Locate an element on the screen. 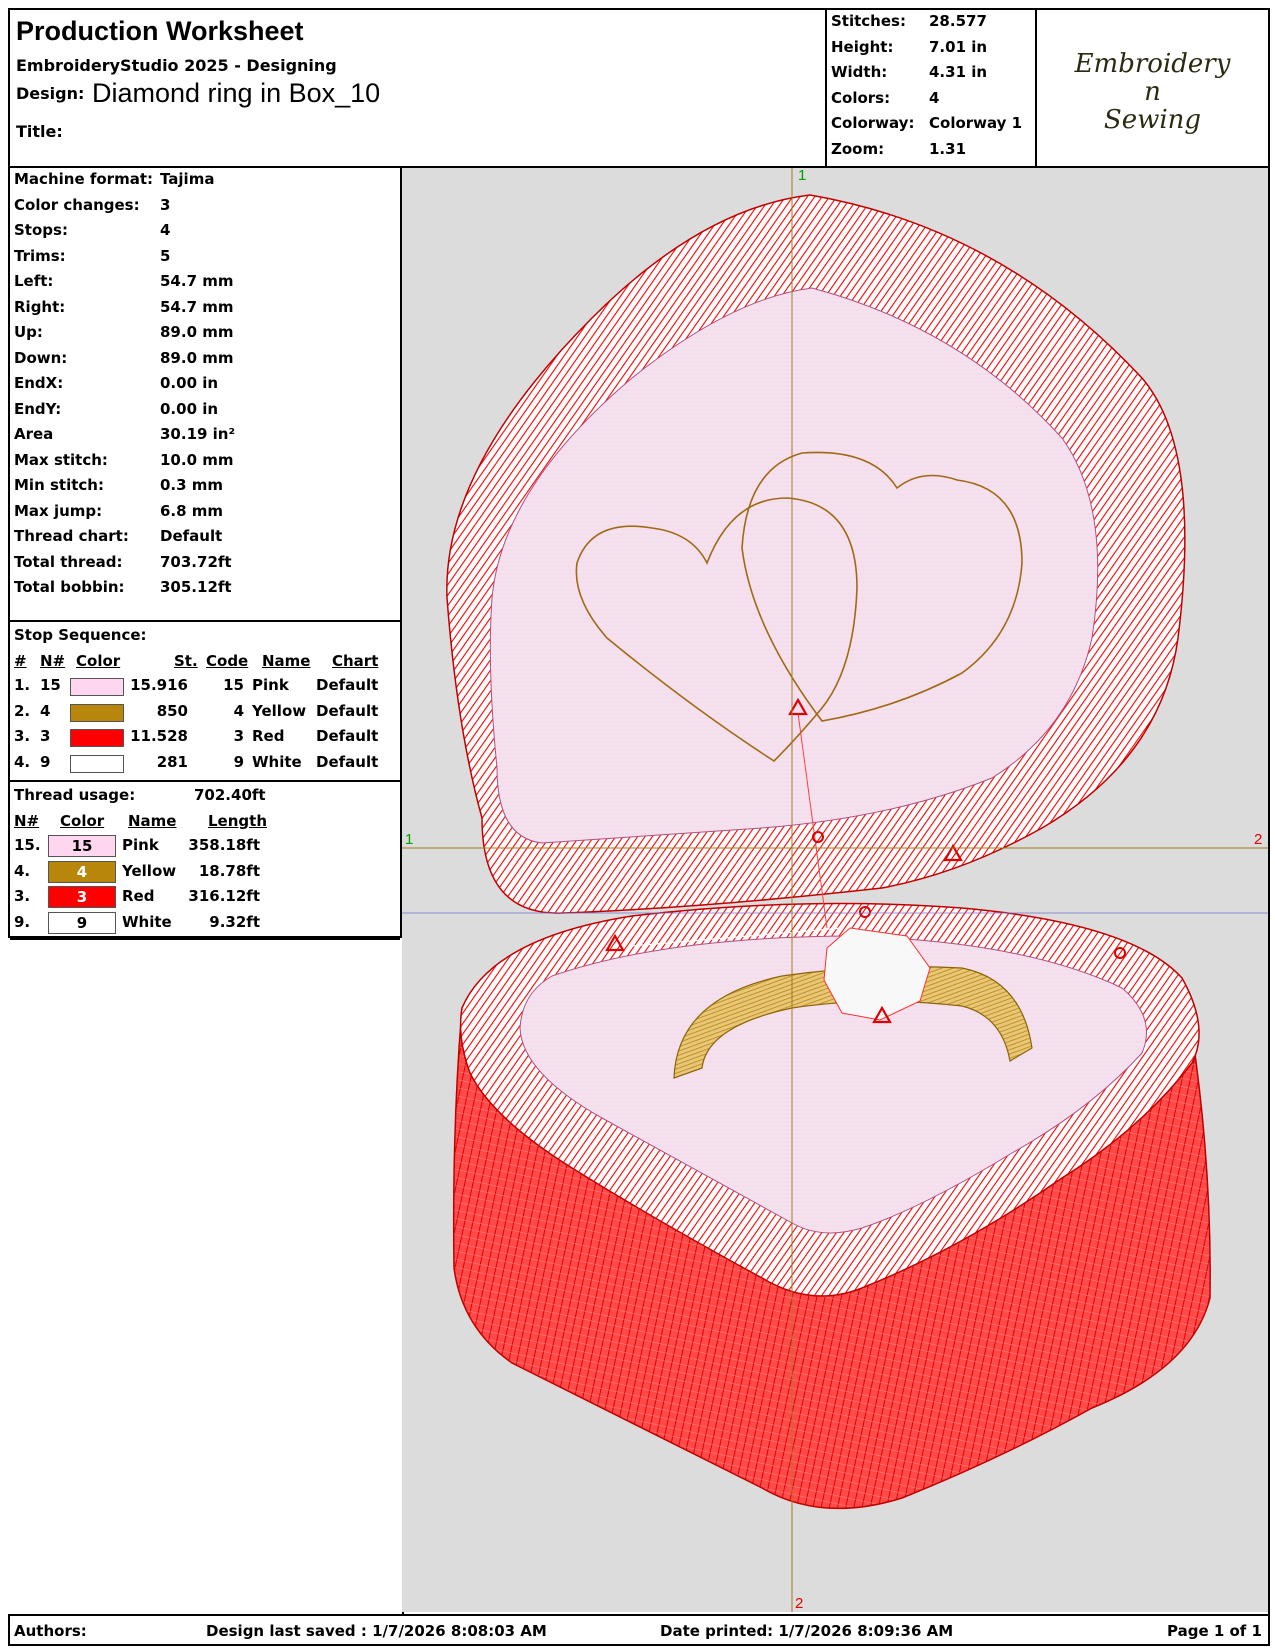  machine-info-row: Machine format: Tajima is located at coordinates (114, 179).